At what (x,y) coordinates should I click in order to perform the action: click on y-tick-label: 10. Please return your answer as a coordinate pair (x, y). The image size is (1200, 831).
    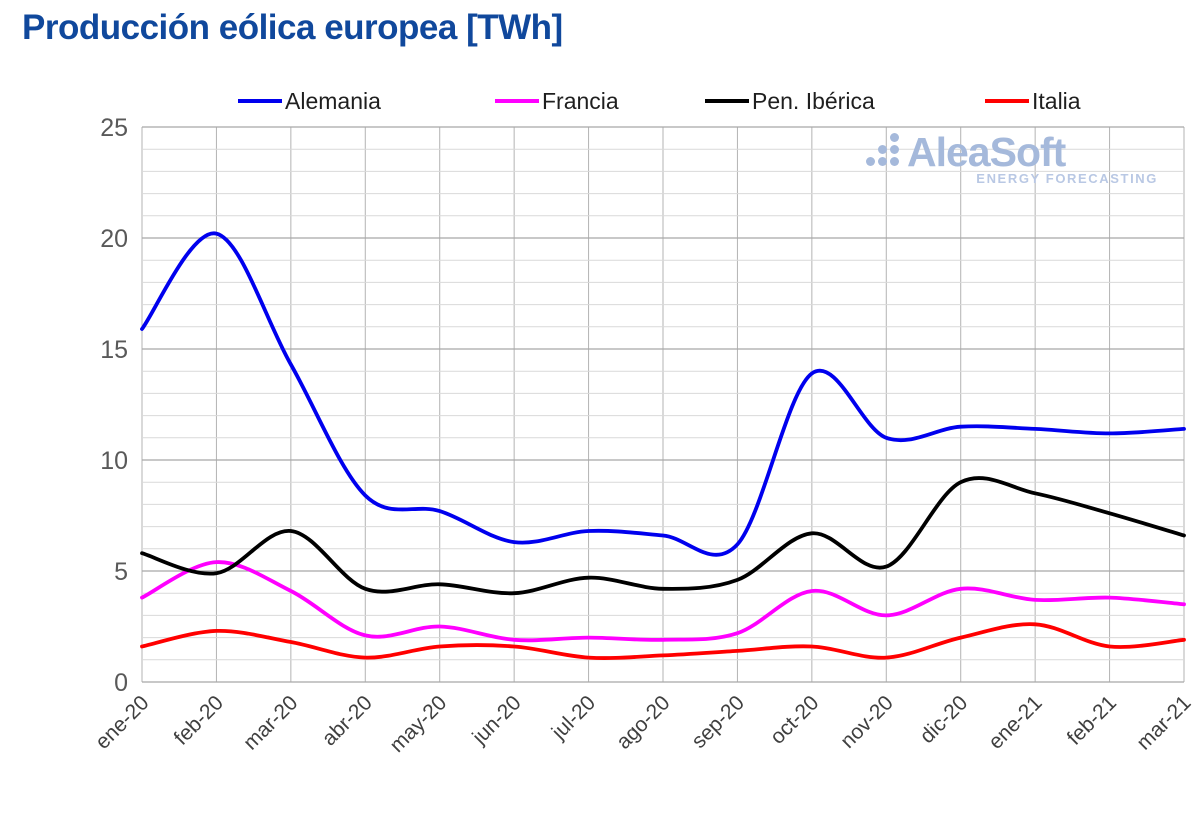
    Looking at the image, I should click on (114, 461).